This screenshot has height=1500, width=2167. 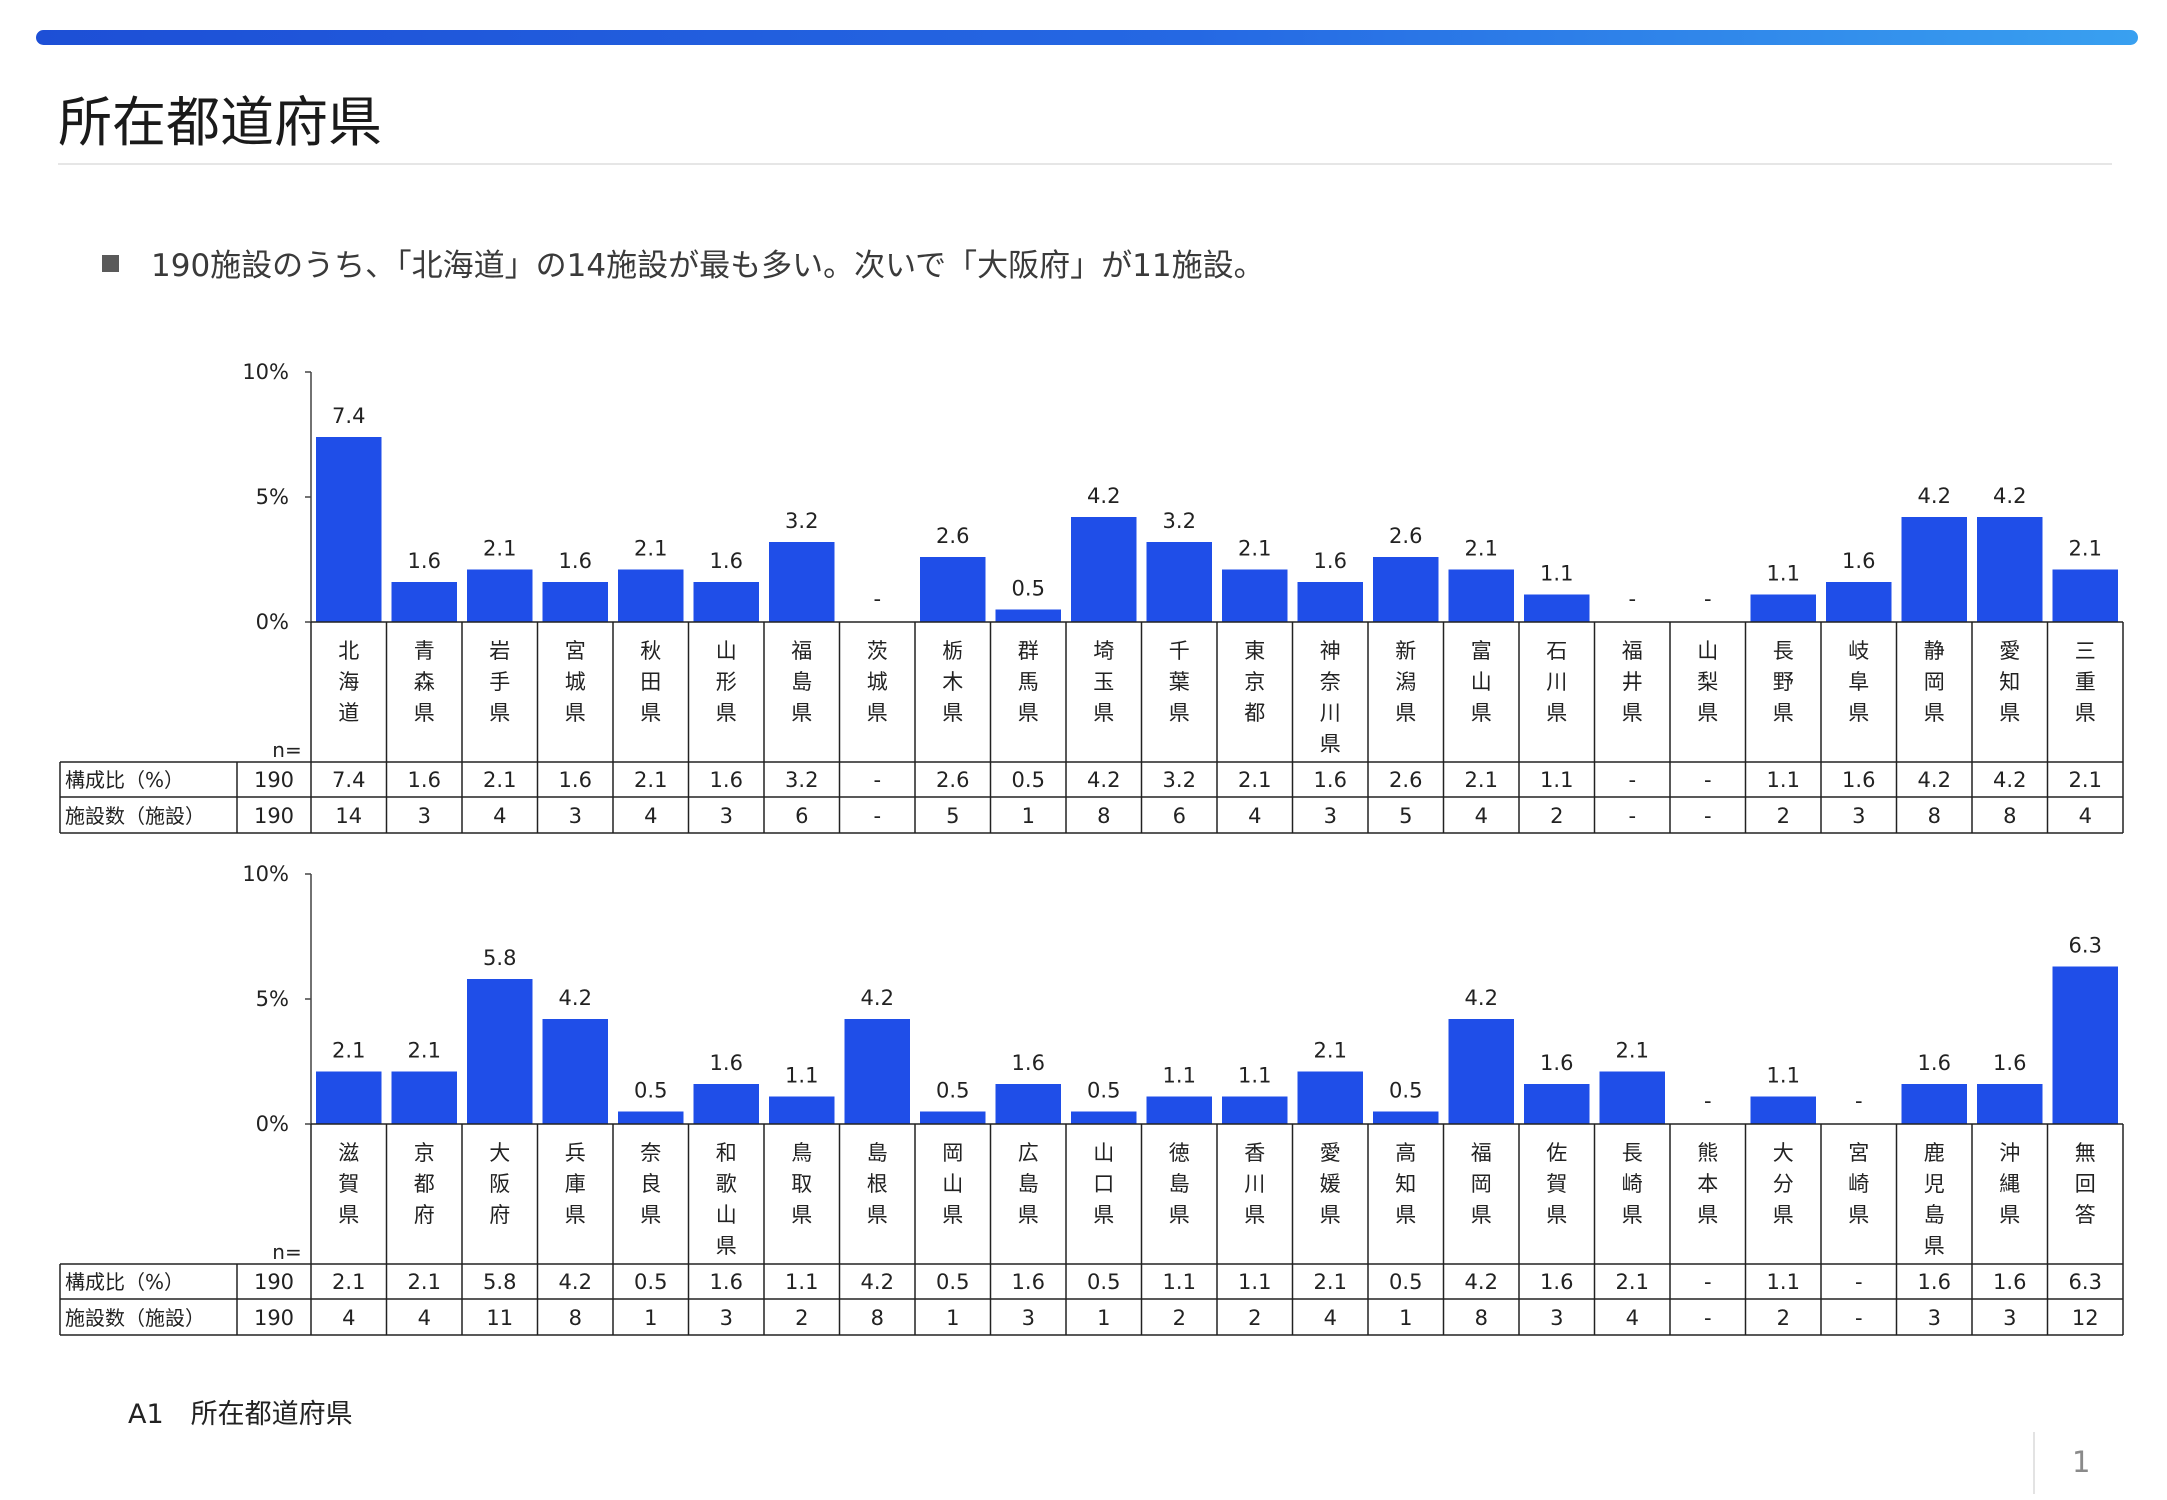 What do you see at coordinates (2009, 682) in the screenshot?
I see `category-label: 愛知県` at bounding box center [2009, 682].